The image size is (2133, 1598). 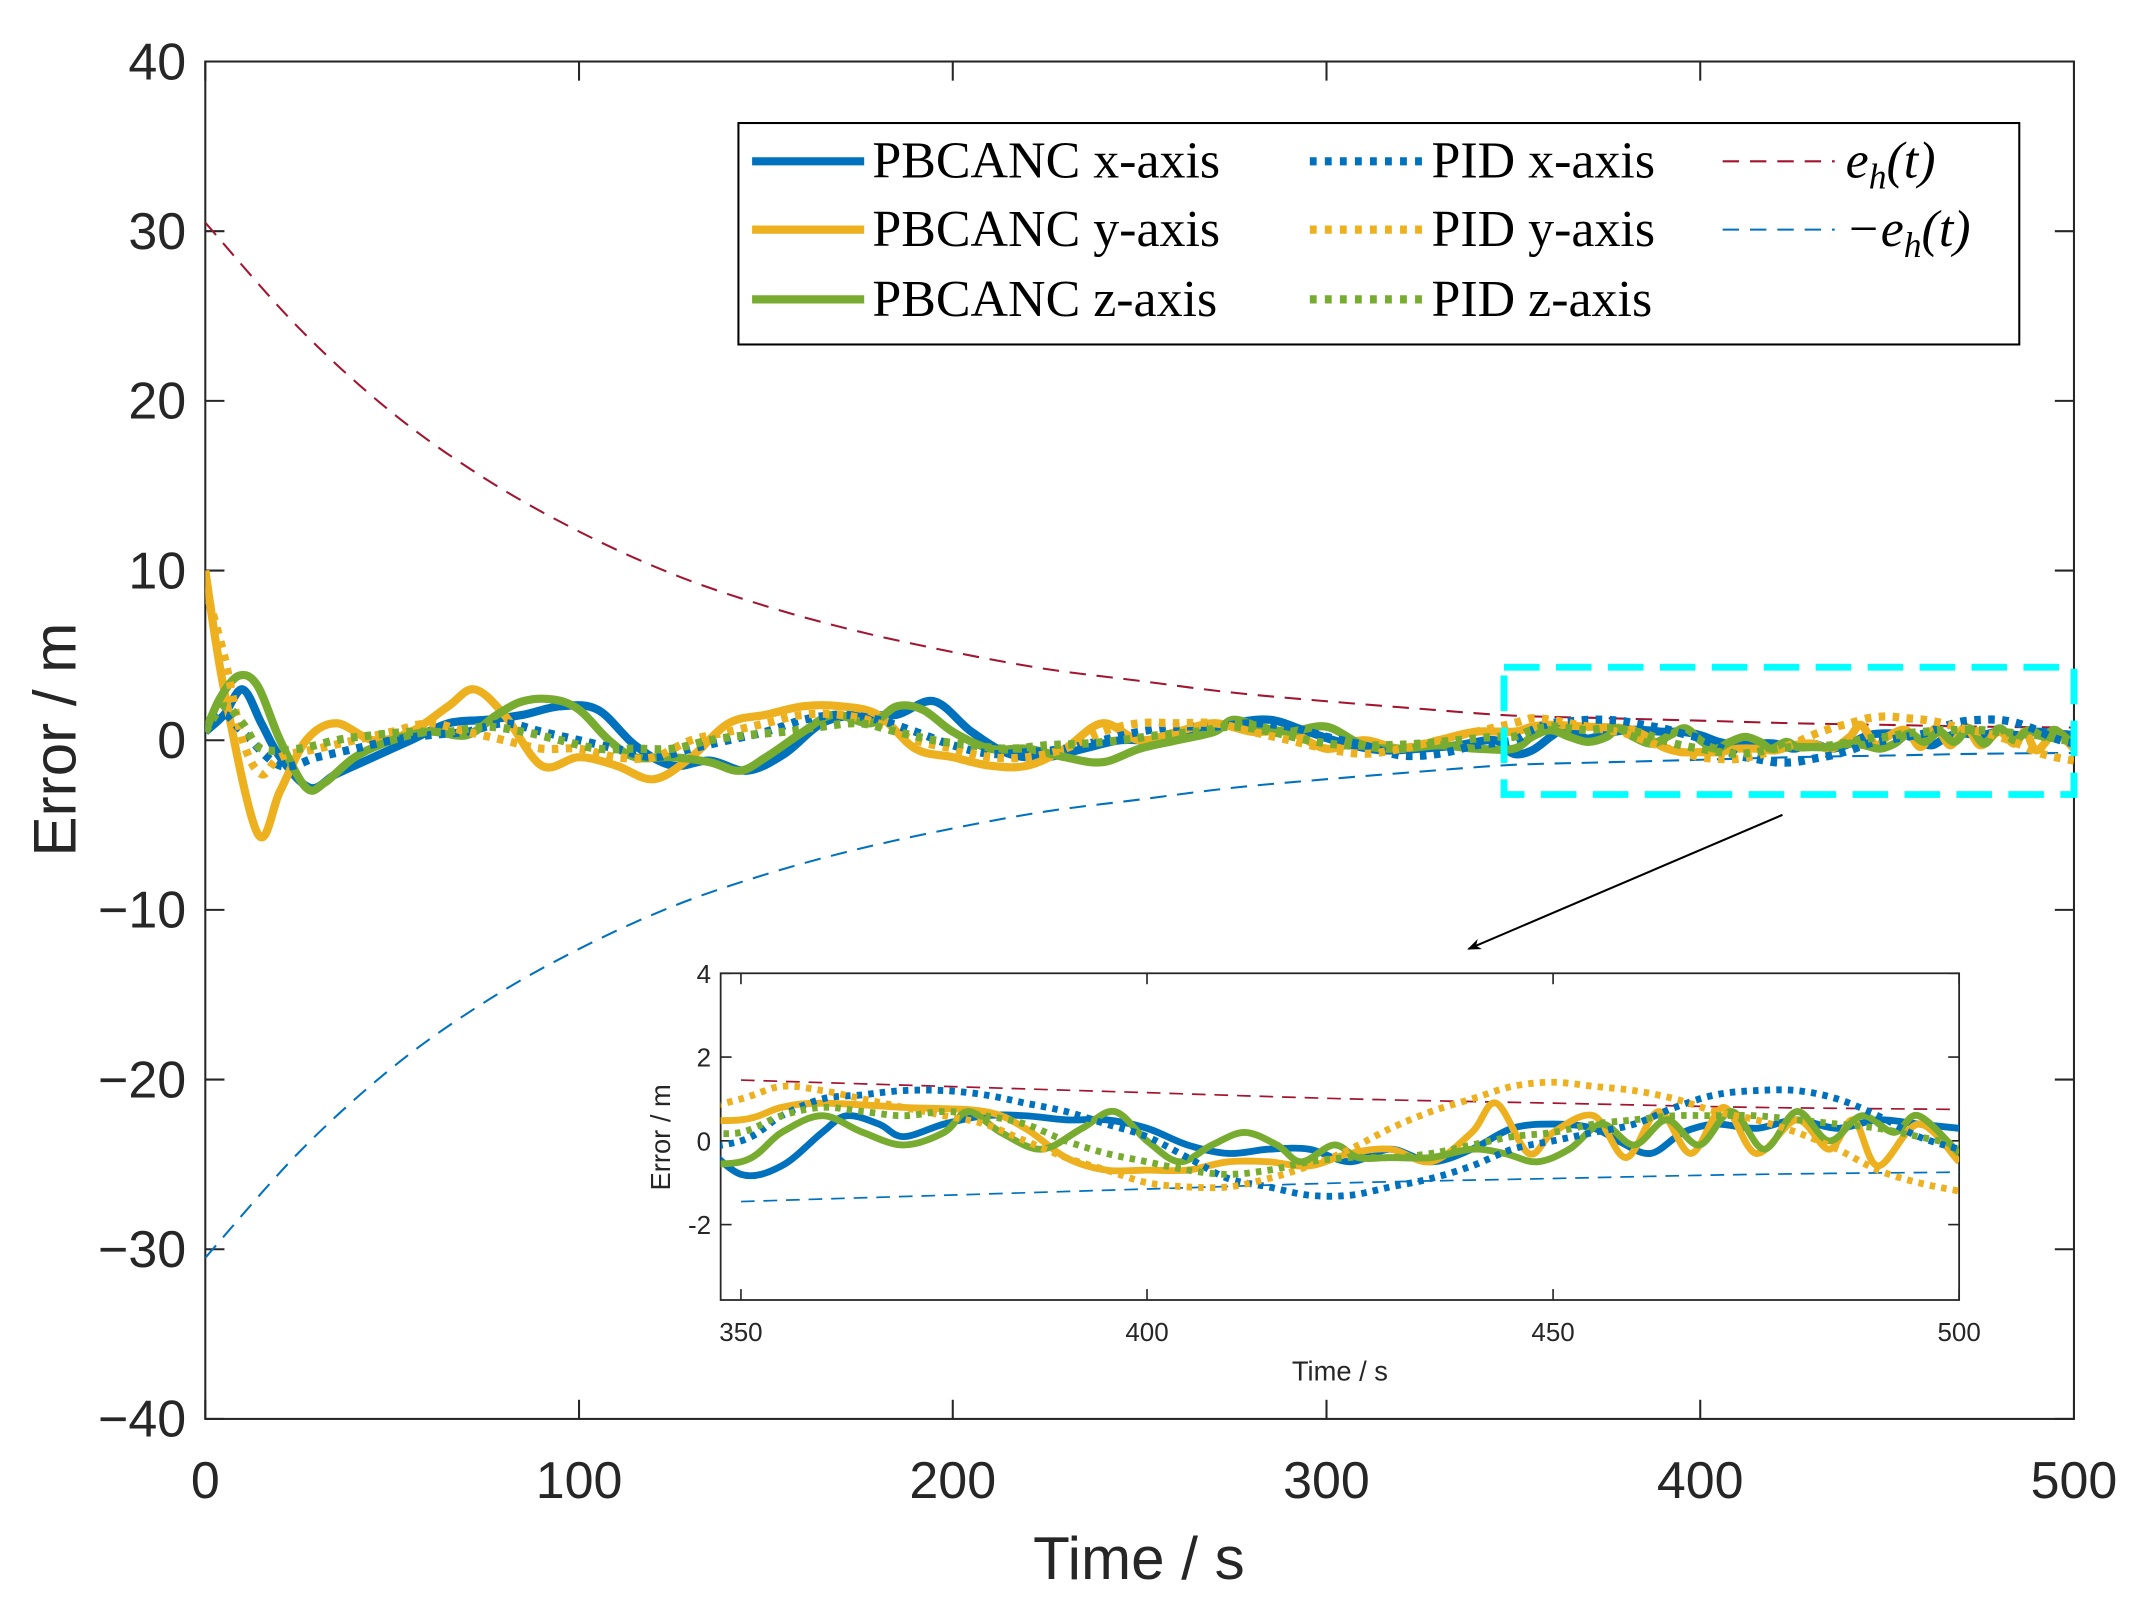 I want to click on inset-series-pid-y-axis, so click(x=1340, y=1136).